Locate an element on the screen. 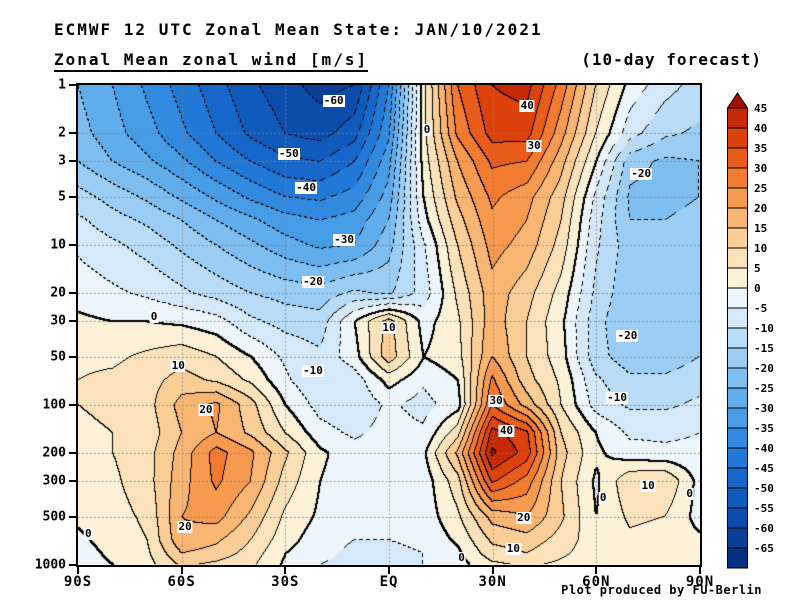  plot-subtitle-variable: Zonal Mean zonal wind [m/s] is located at coordinates (211, 61).